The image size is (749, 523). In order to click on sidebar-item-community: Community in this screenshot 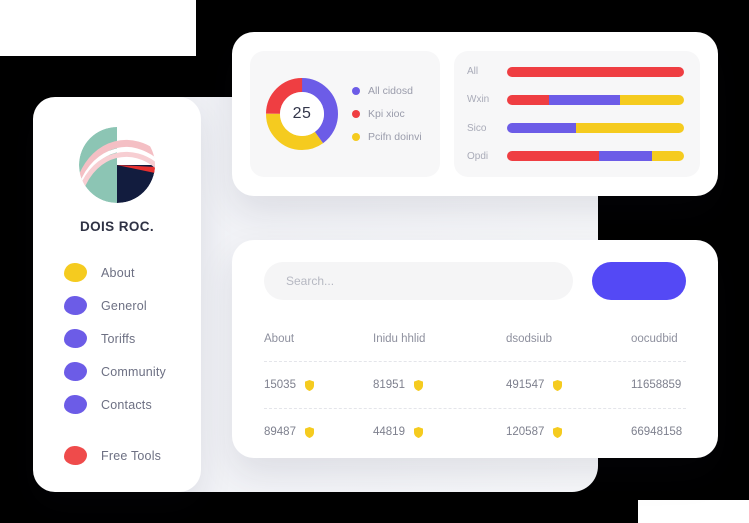, I will do `click(132, 371)`.